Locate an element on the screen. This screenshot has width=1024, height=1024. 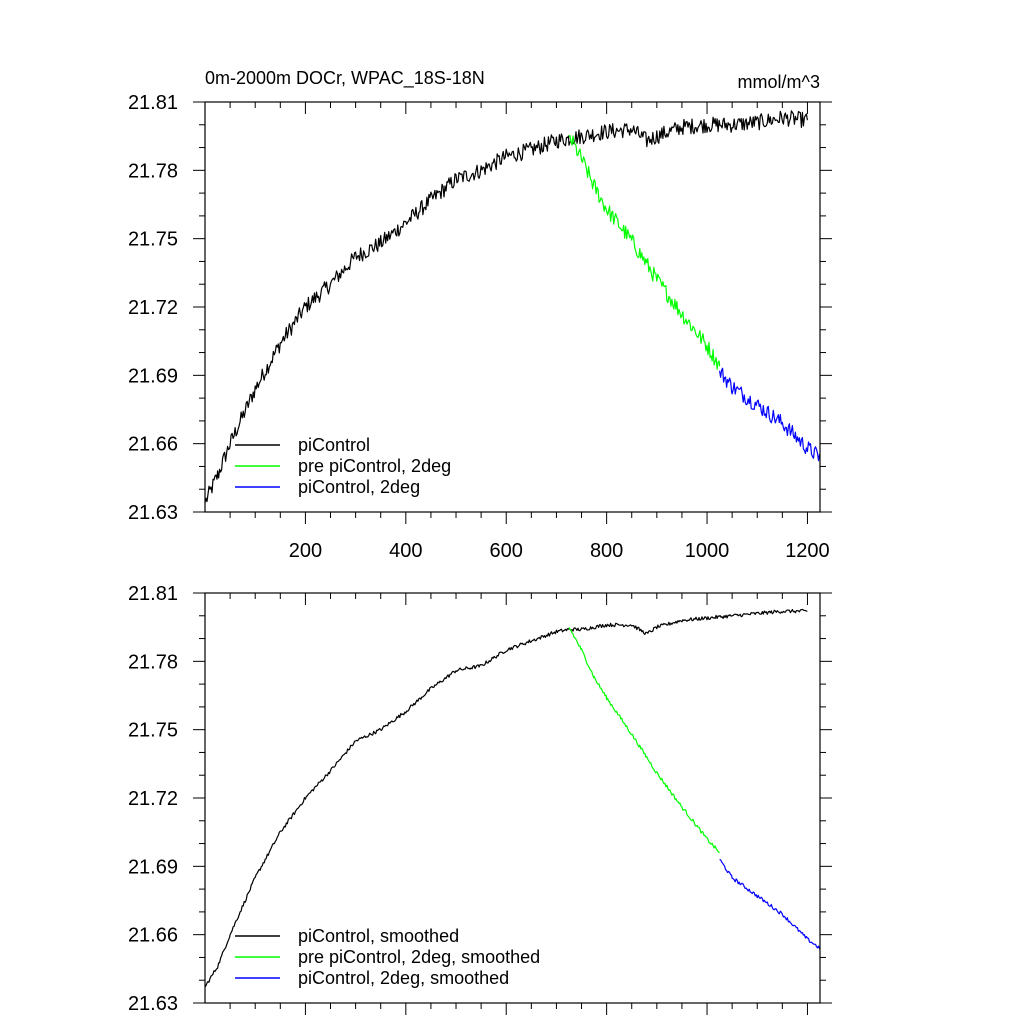
x-tick-label: 1000 is located at coordinates (707, 551).